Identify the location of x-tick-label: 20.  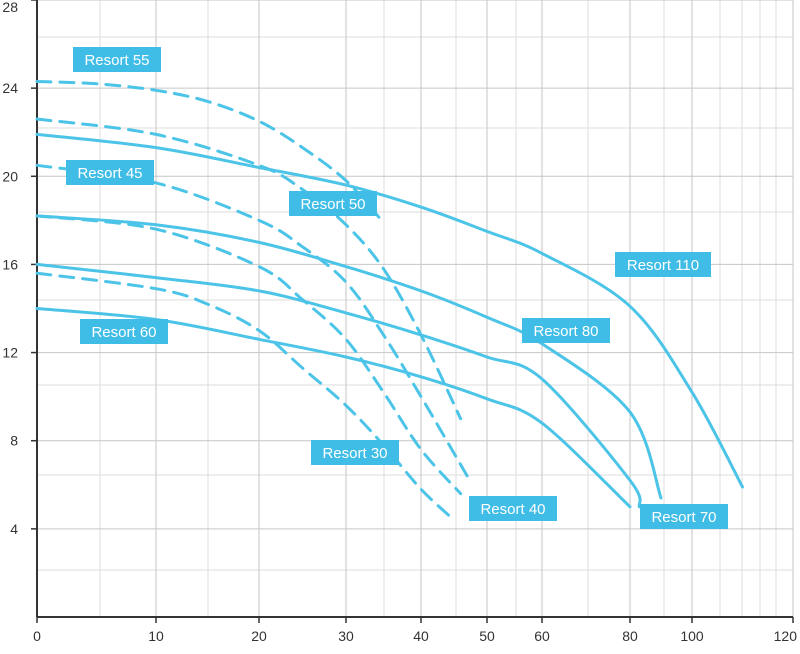
(259, 636).